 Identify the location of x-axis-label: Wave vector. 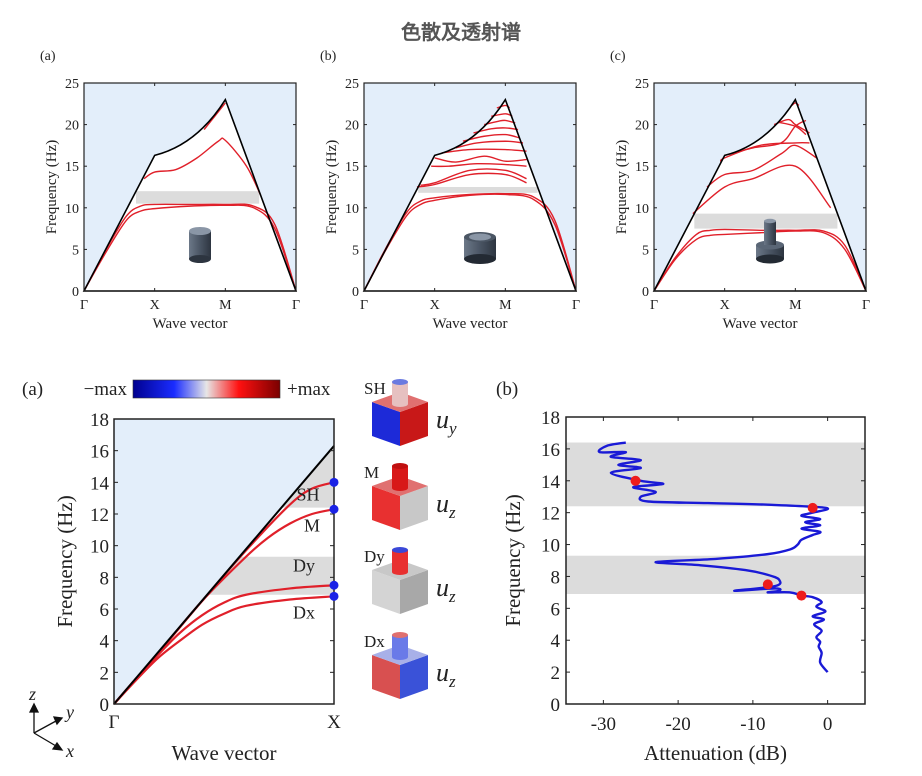
(760, 324).